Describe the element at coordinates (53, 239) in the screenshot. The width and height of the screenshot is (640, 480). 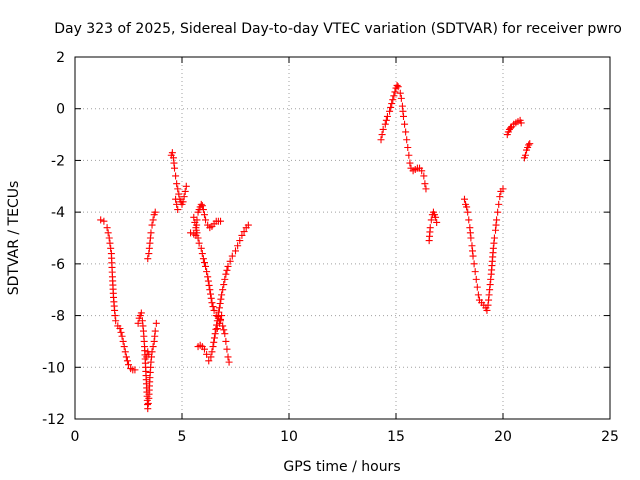
I see `y-tick-labels: -12 -10 -8 -6 -4 -2 0 2` at that location.